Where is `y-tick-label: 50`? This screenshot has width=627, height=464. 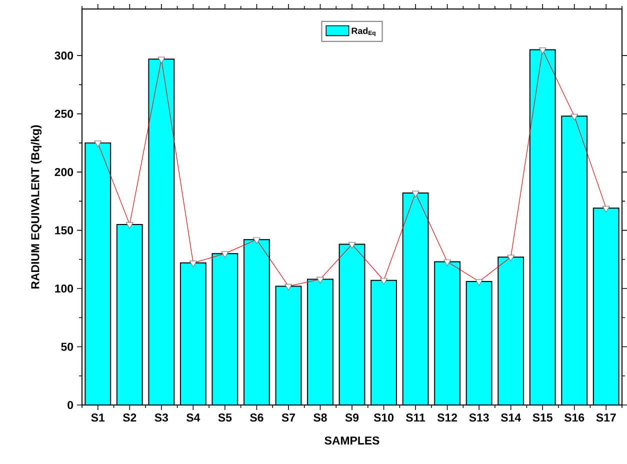
y-tick-label: 50 is located at coordinates (67, 346).